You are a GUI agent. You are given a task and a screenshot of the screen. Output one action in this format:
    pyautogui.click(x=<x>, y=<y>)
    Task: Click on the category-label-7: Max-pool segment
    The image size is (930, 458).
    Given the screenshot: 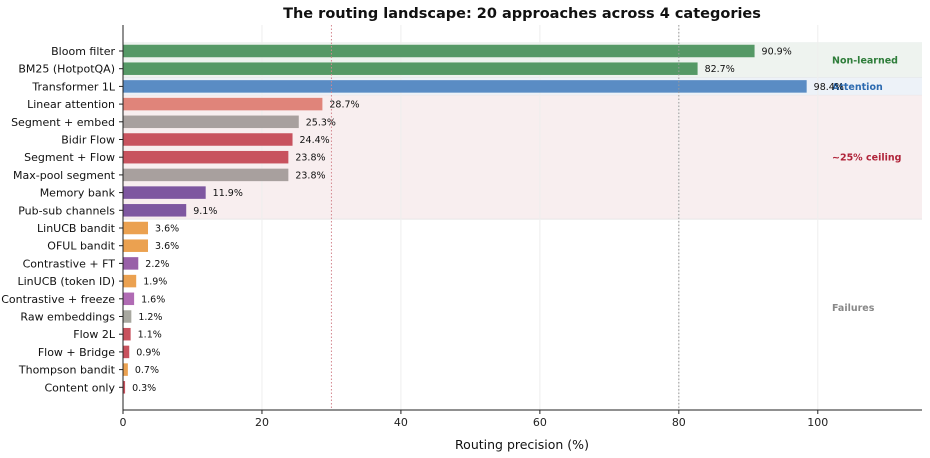 What is the action you would take?
    pyautogui.click(x=64, y=175)
    